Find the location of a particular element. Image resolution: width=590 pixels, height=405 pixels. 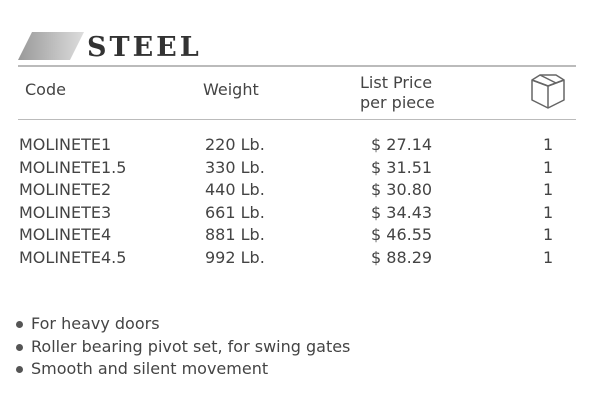

table-cell: 220 Lb. is located at coordinates (235, 144).